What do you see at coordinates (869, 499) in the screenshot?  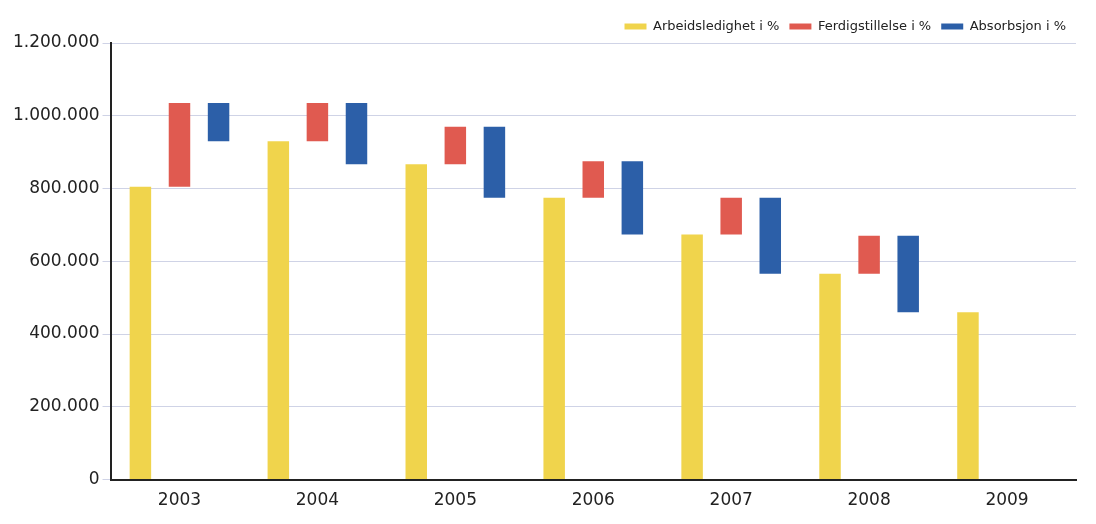 I see `x-tick-label: 2008` at bounding box center [869, 499].